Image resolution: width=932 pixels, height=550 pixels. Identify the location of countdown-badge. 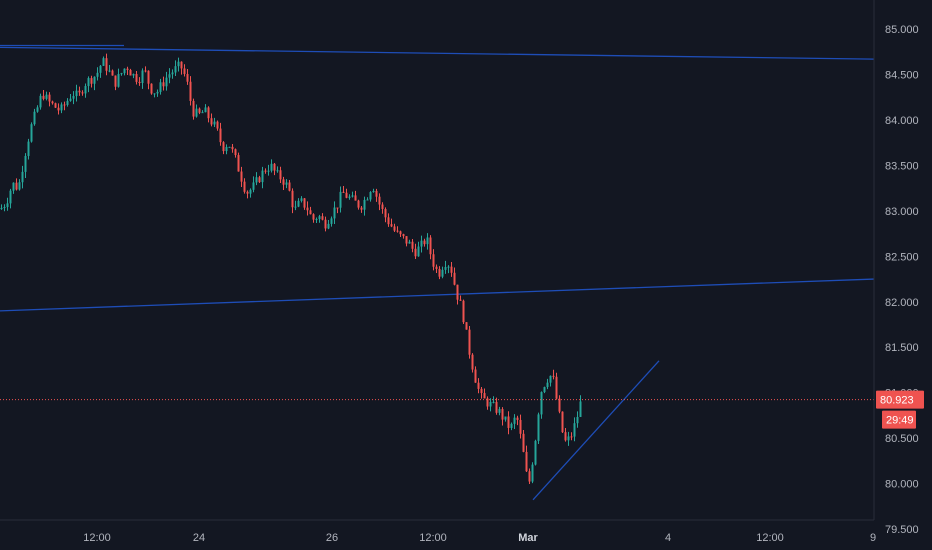
(899, 419).